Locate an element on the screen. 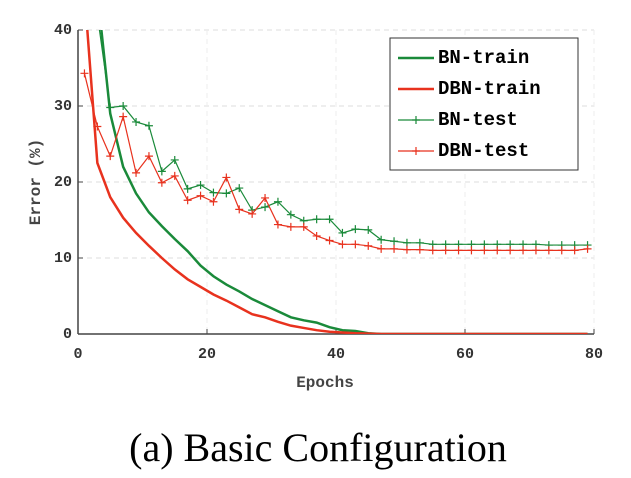  y-tick-label: 10 is located at coordinates (63, 258).